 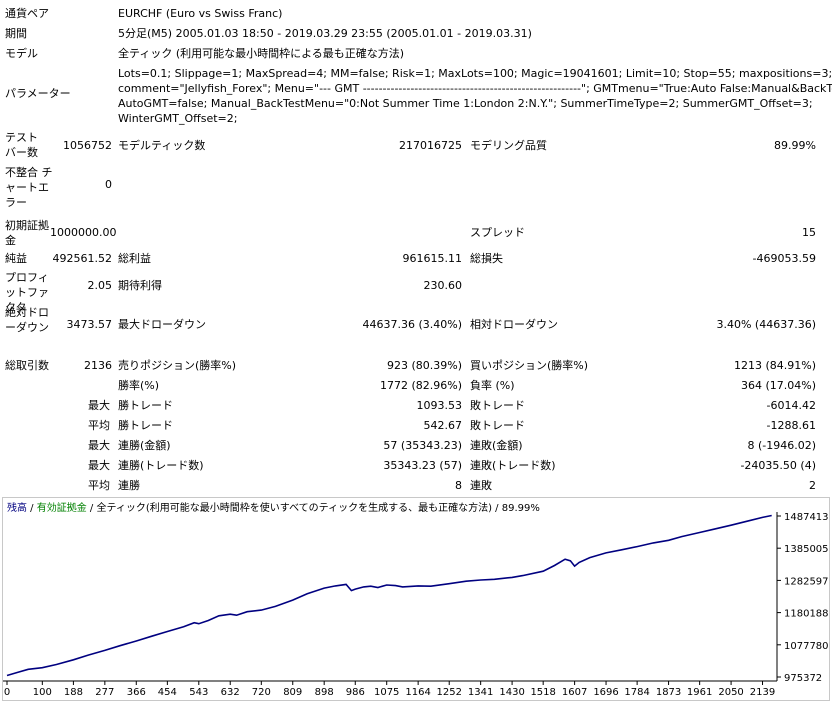 I want to click on x-tick-label: 1873, so click(x=668, y=692).